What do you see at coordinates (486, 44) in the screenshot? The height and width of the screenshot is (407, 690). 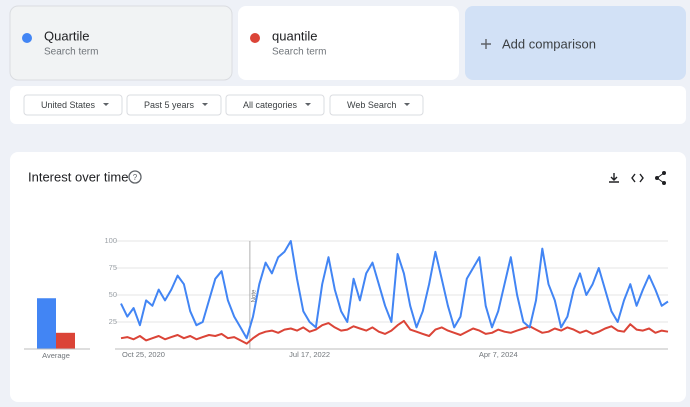 I see `plus-icon` at bounding box center [486, 44].